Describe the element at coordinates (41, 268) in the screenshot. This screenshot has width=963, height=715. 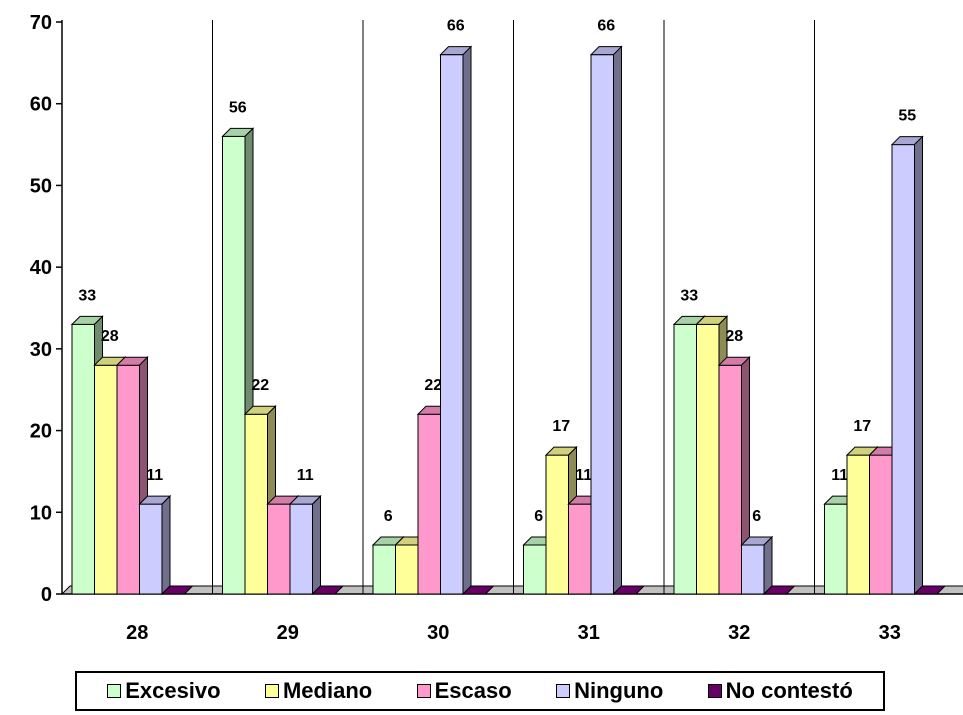
I see `y-tick-label: 40` at that location.